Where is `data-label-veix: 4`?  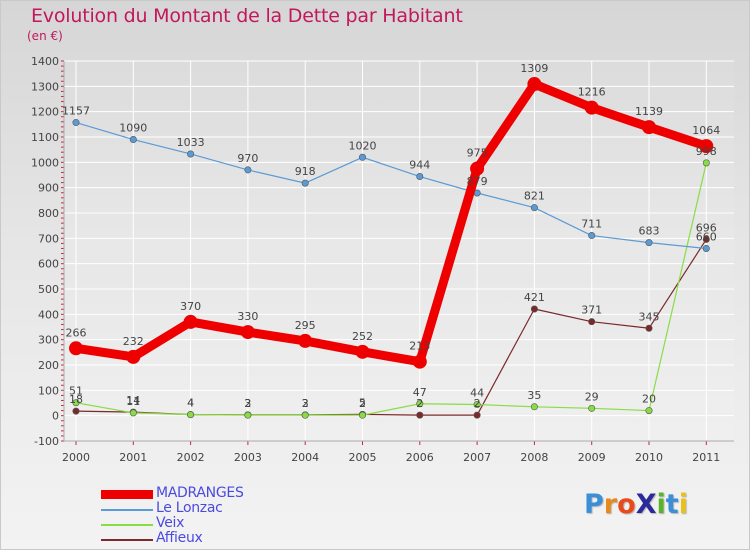 data-label-veix: 4 is located at coordinates (190, 403).